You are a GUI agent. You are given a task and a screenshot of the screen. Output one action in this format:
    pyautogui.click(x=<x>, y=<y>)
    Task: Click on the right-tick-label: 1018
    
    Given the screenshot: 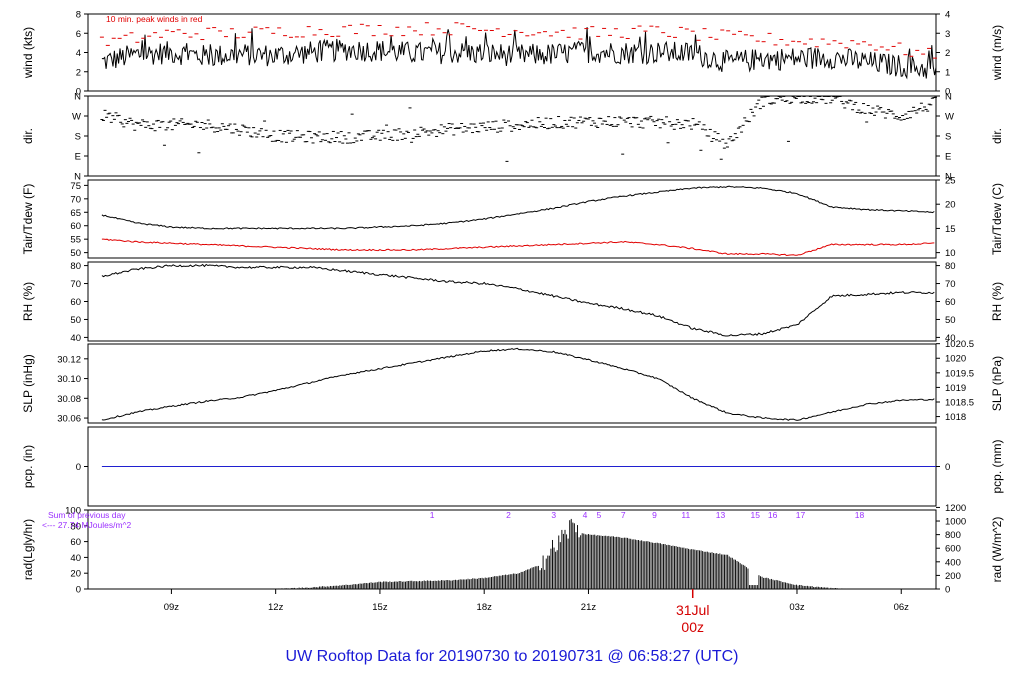 What is the action you would take?
    pyautogui.click(x=955, y=417)
    